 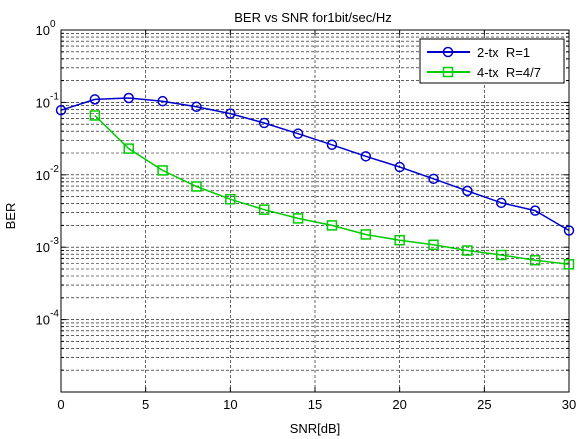 I want to click on x-axis-label: SNR[dB], so click(x=315, y=428).